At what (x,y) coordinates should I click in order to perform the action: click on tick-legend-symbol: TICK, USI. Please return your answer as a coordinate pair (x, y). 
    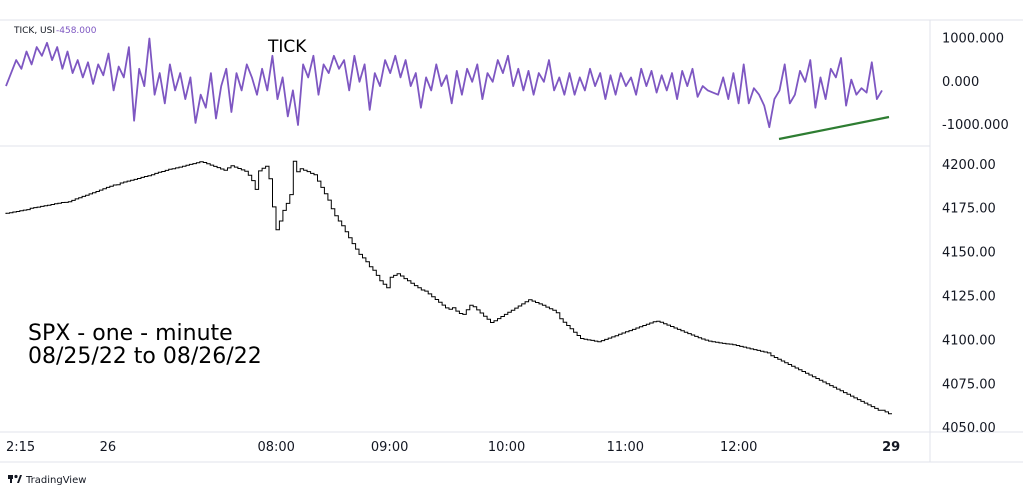
    Looking at the image, I should click on (34, 31).